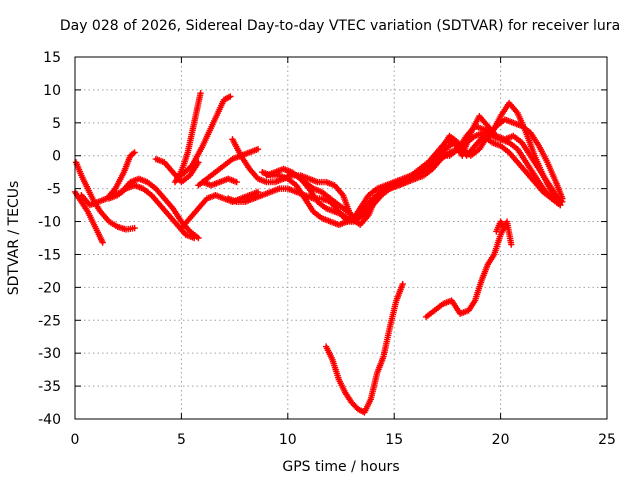  Describe the element at coordinates (49, 387) in the screenshot. I see `y-tick-label: -35` at that location.